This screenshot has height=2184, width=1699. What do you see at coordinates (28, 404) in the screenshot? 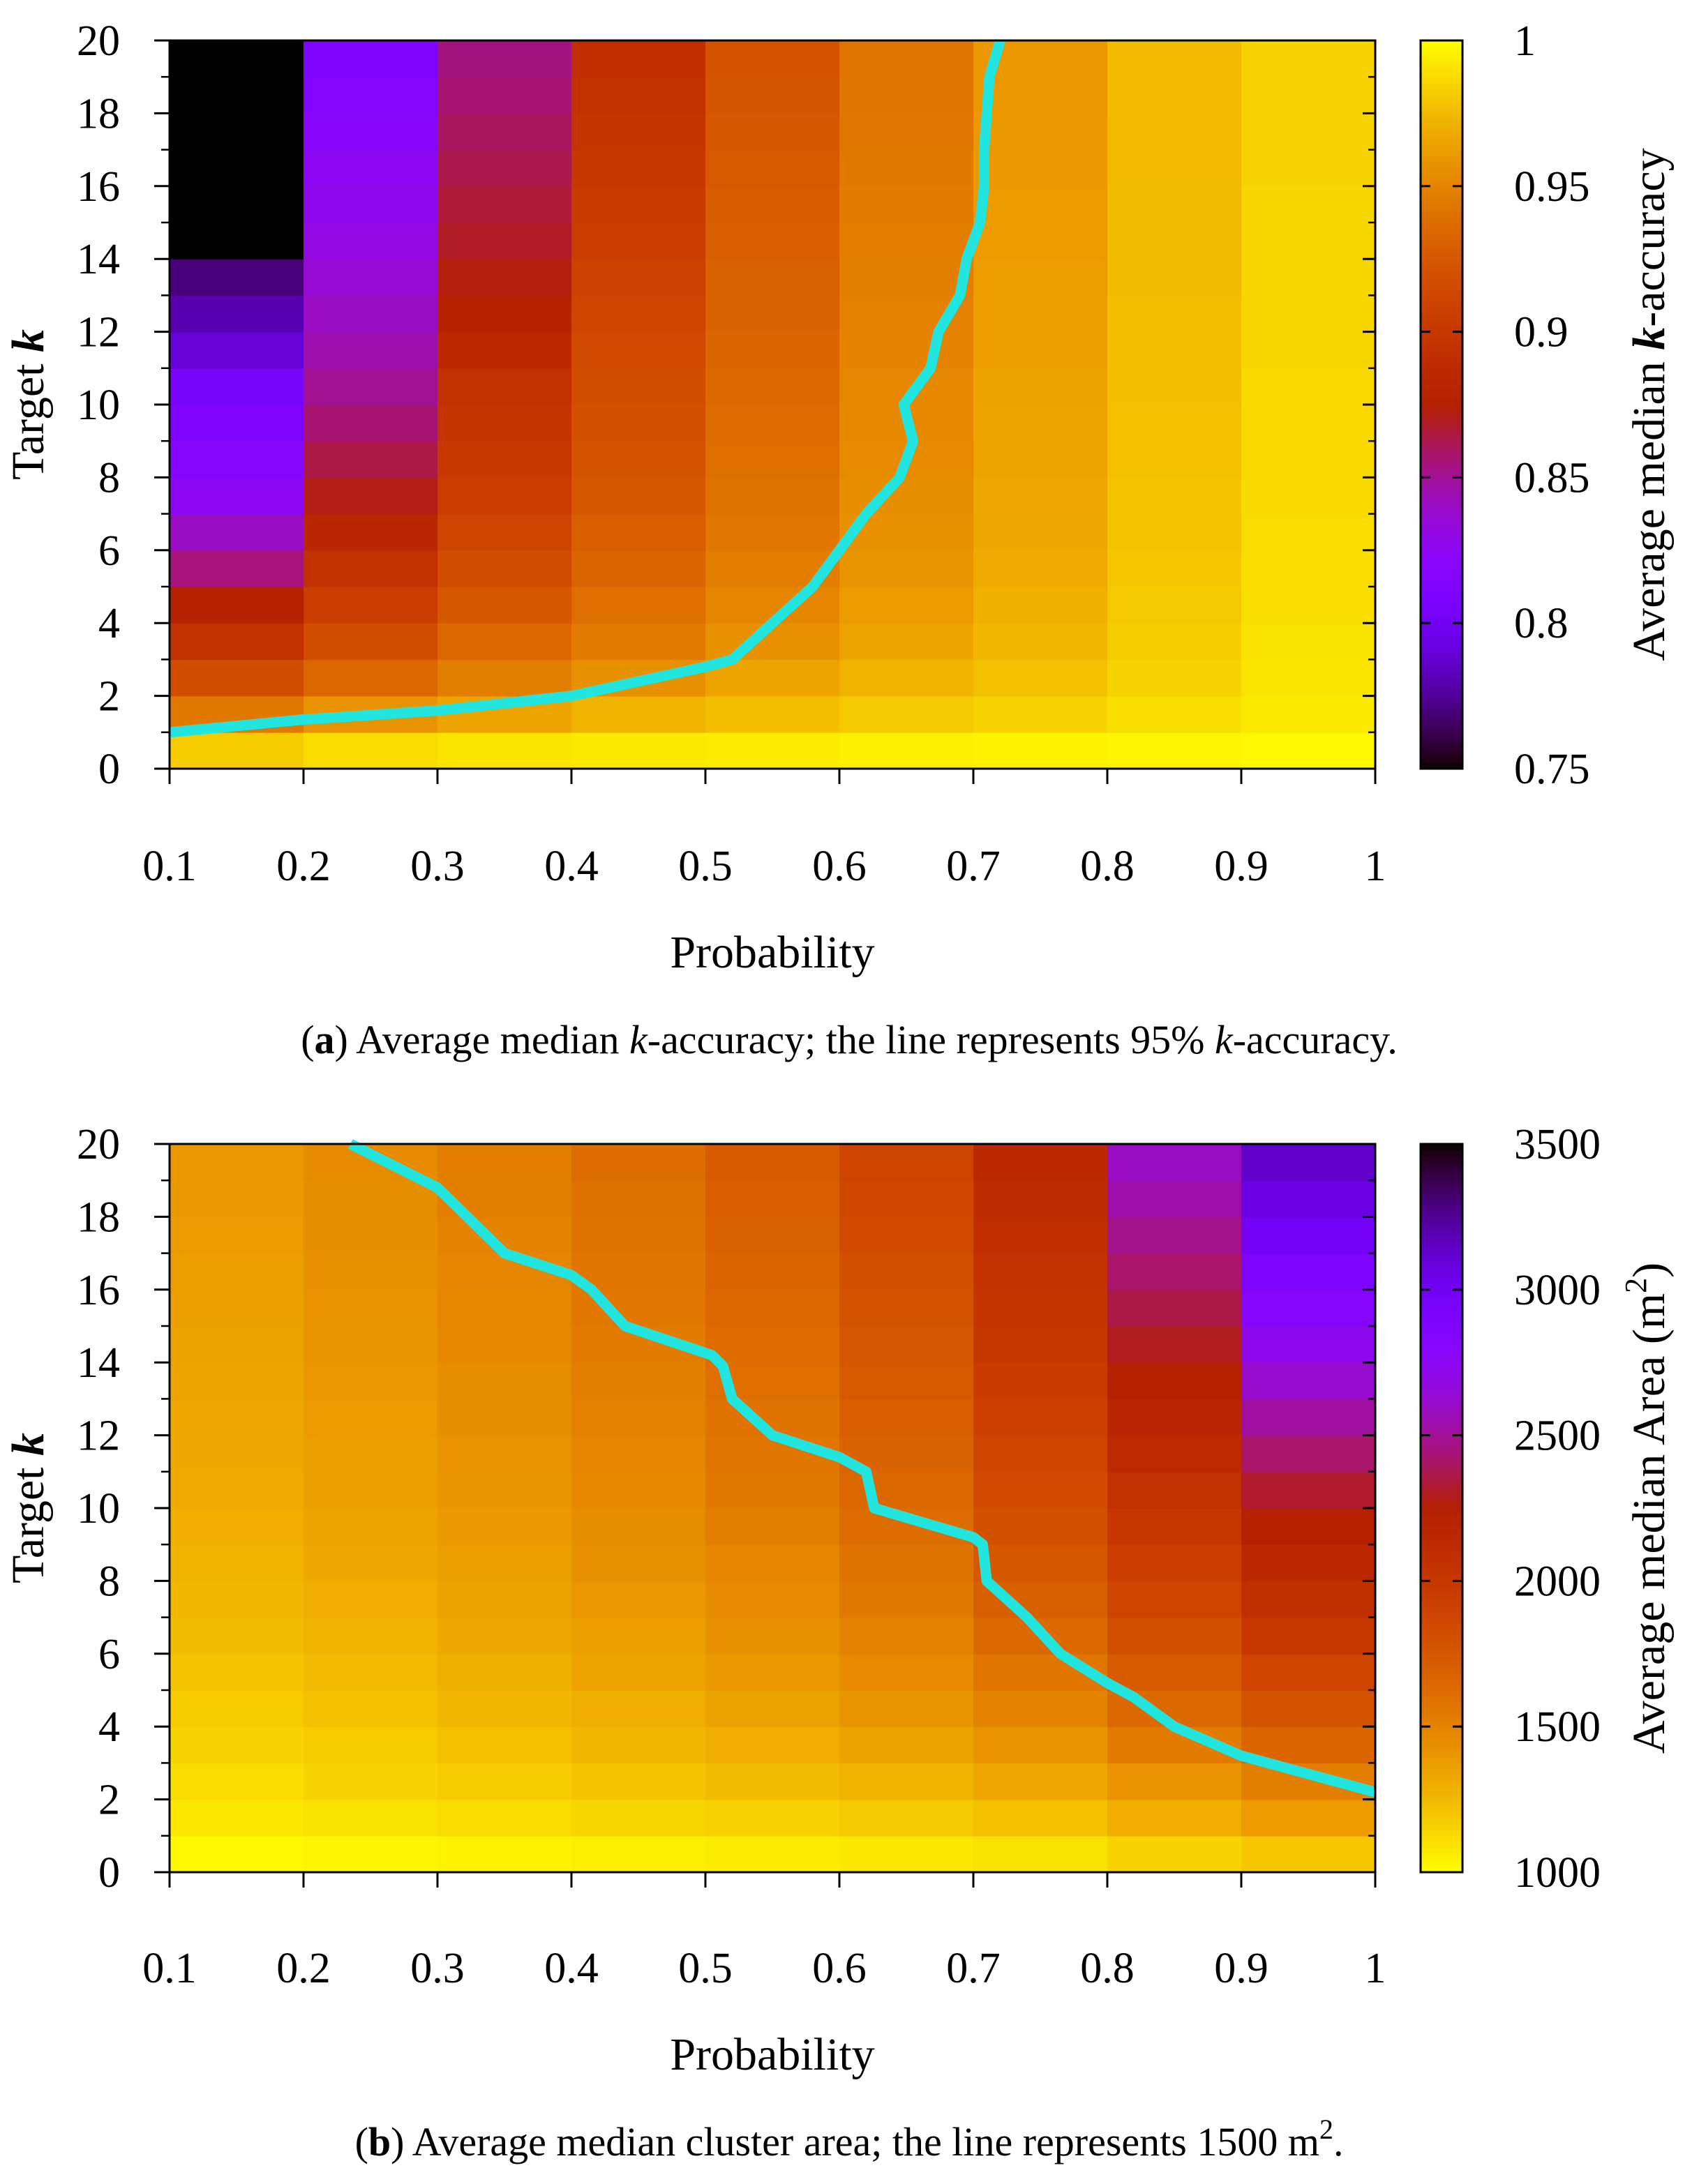
I see `y-axis-label: Target k` at bounding box center [28, 404].